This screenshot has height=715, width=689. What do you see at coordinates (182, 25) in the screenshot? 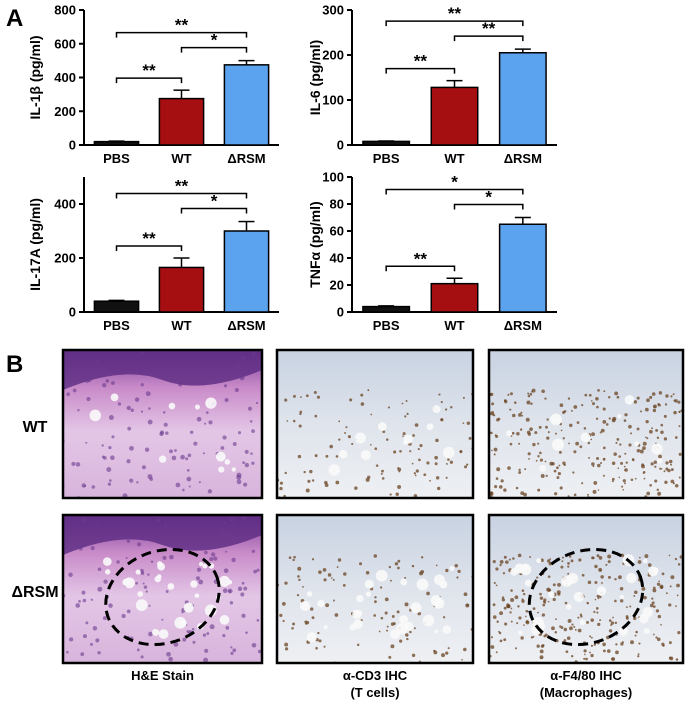
I see `significance-label: **` at bounding box center [182, 25].